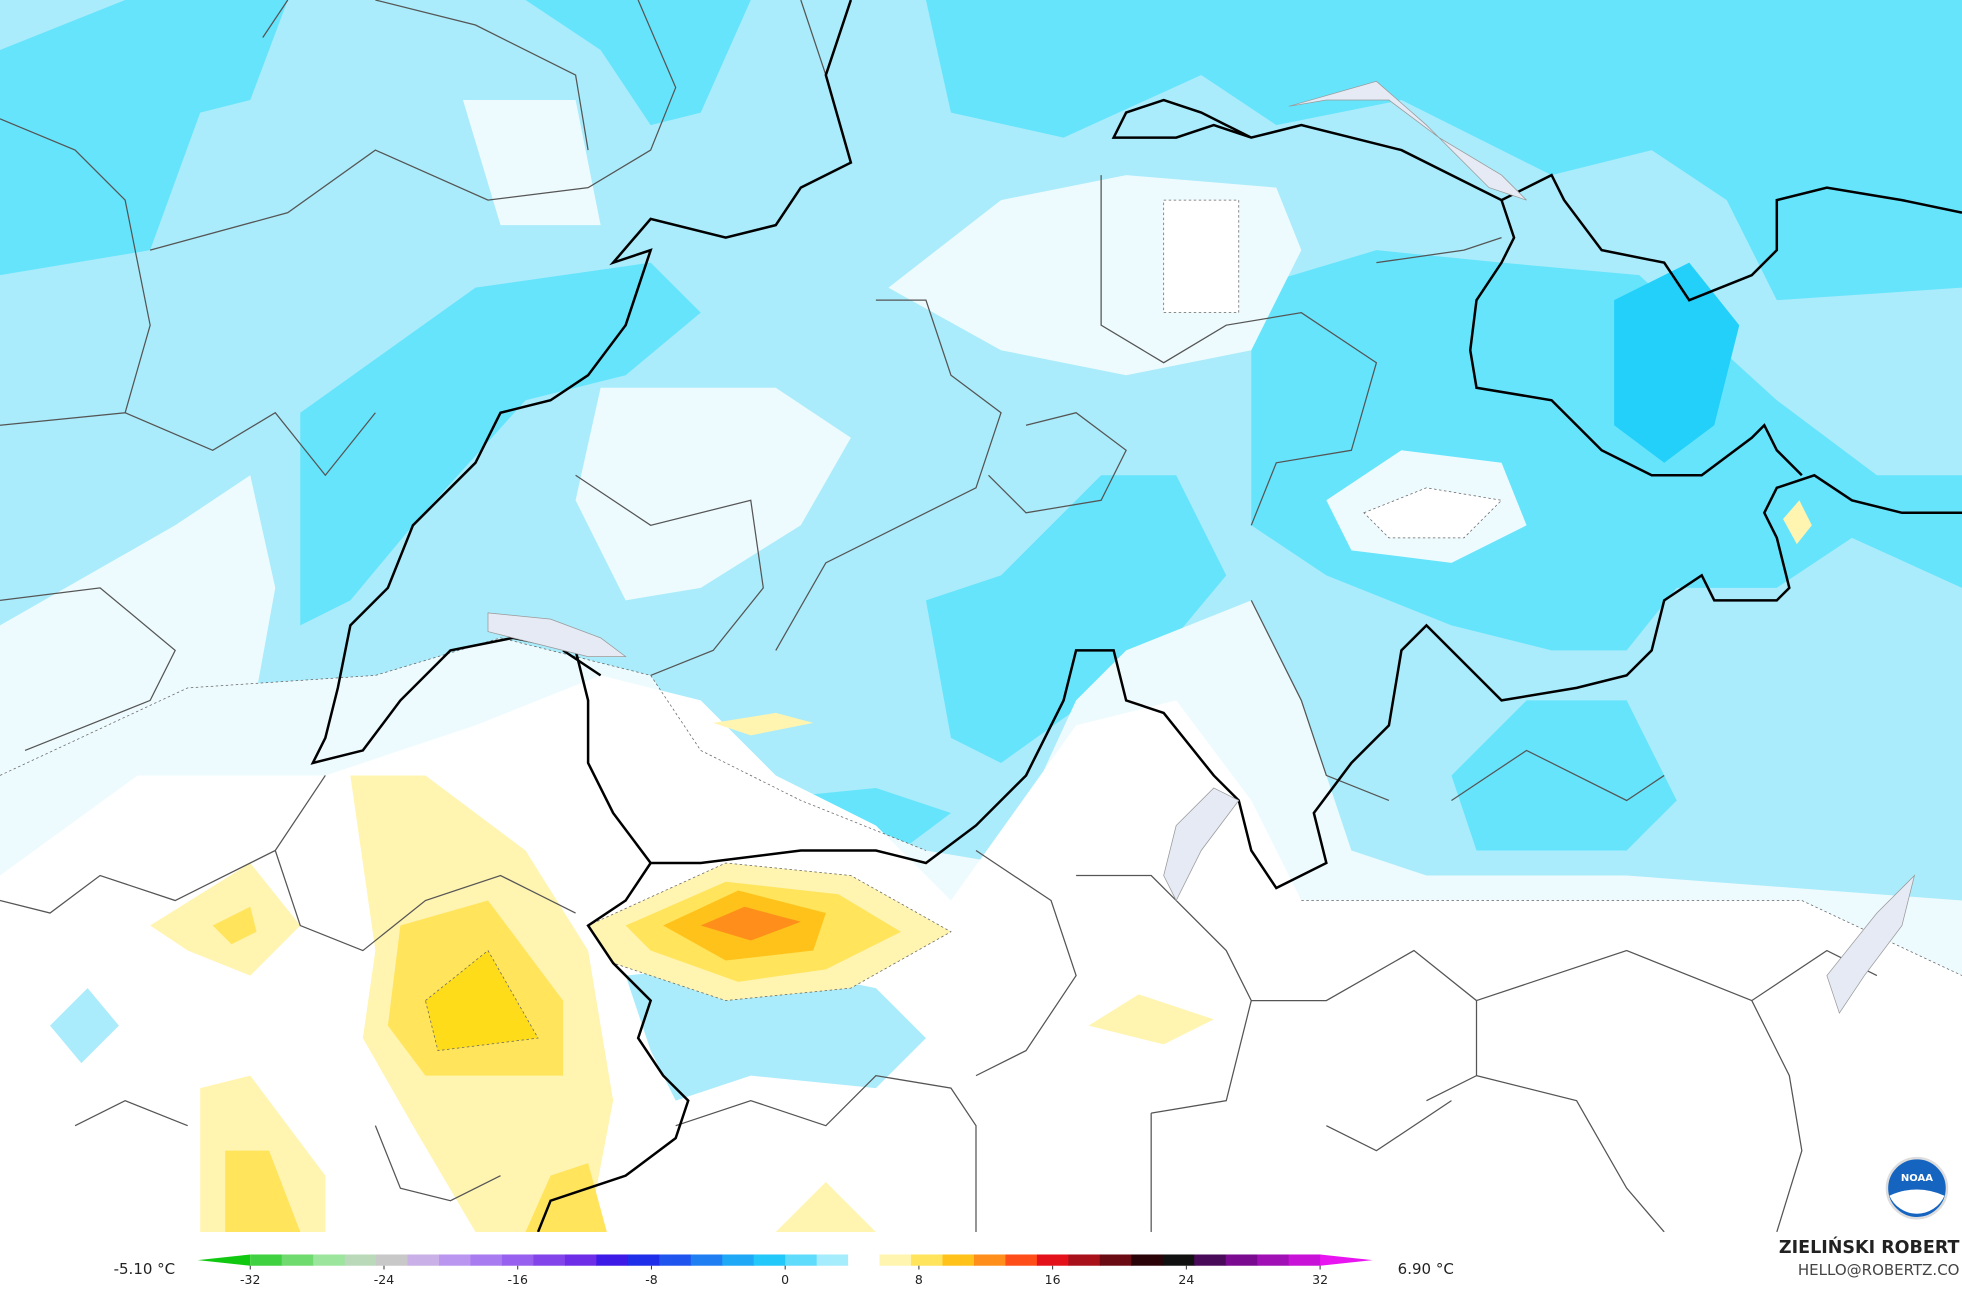 This screenshot has height=1291, width=1962. I want to click on noaa-logo: NOAA, so click(1917, 1188).